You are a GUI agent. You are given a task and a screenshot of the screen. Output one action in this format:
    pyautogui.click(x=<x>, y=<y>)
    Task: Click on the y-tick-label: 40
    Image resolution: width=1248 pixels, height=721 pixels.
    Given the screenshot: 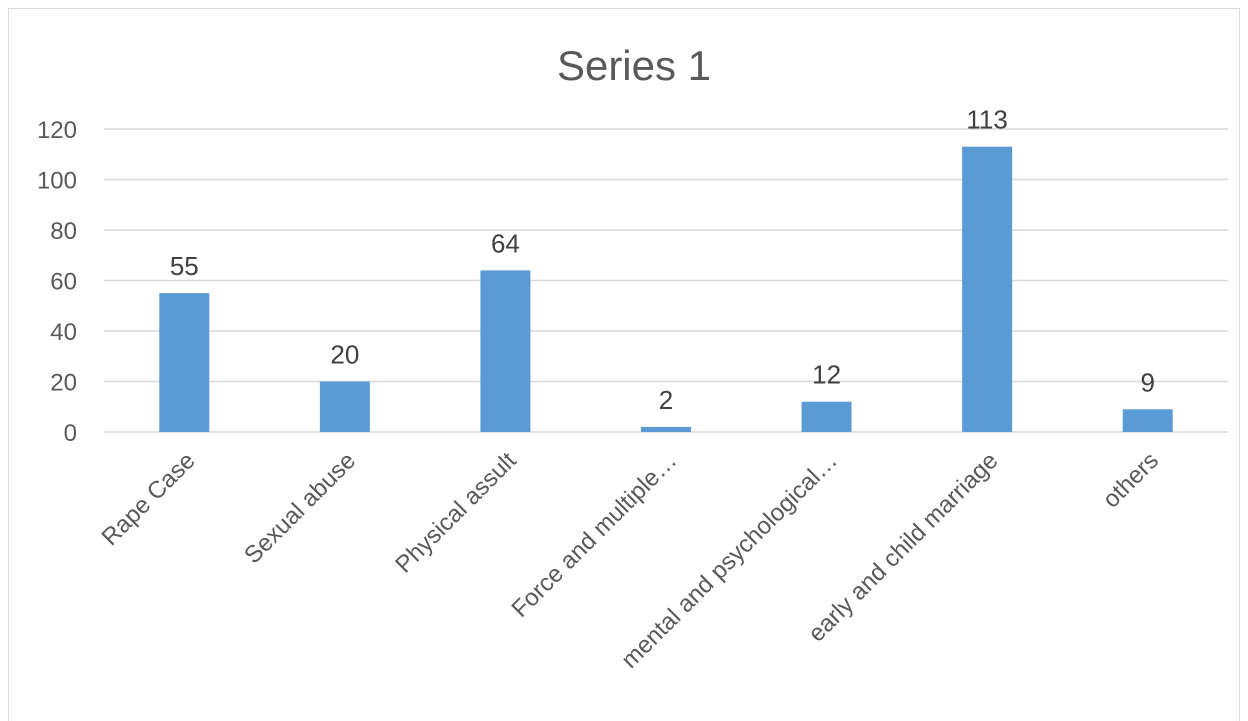 What is the action you would take?
    pyautogui.click(x=63, y=332)
    